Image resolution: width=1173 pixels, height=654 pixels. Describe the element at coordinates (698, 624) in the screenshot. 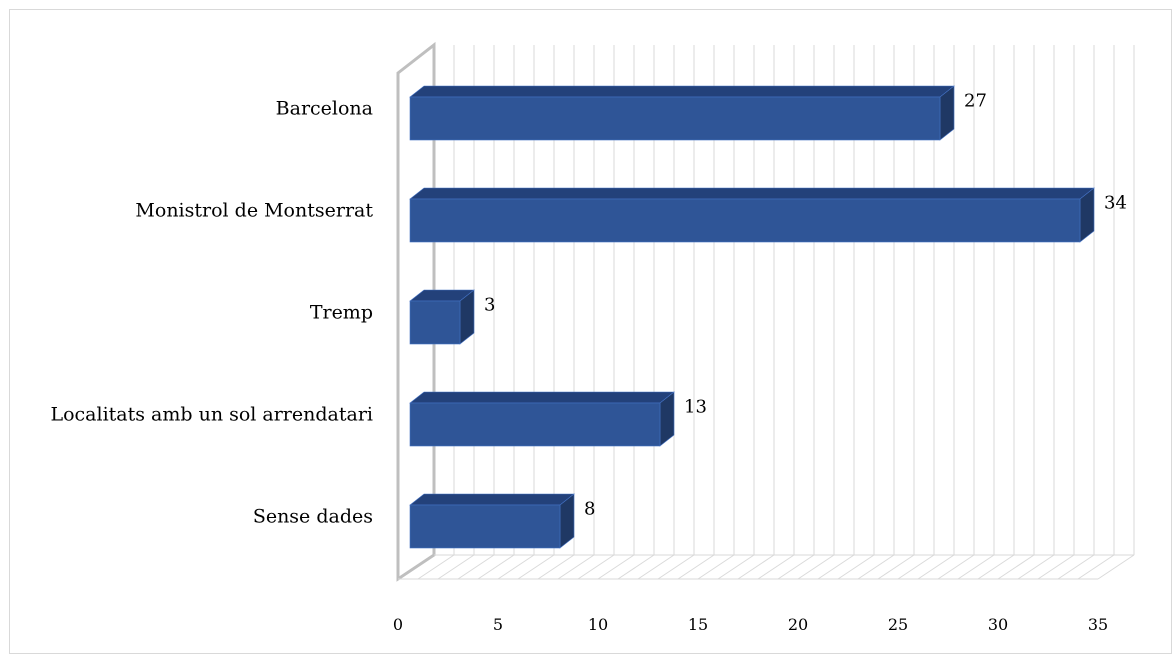

I see `x-tick-label: 15` at that location.